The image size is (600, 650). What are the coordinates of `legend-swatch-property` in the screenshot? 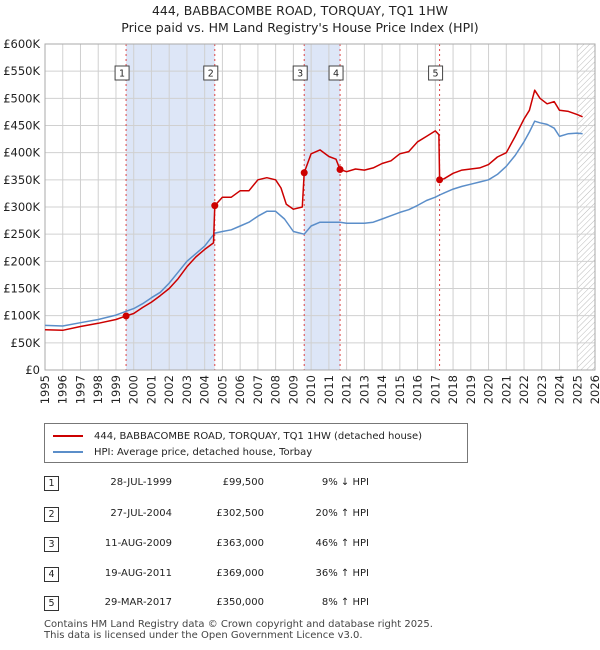 It's located at (68, 436).